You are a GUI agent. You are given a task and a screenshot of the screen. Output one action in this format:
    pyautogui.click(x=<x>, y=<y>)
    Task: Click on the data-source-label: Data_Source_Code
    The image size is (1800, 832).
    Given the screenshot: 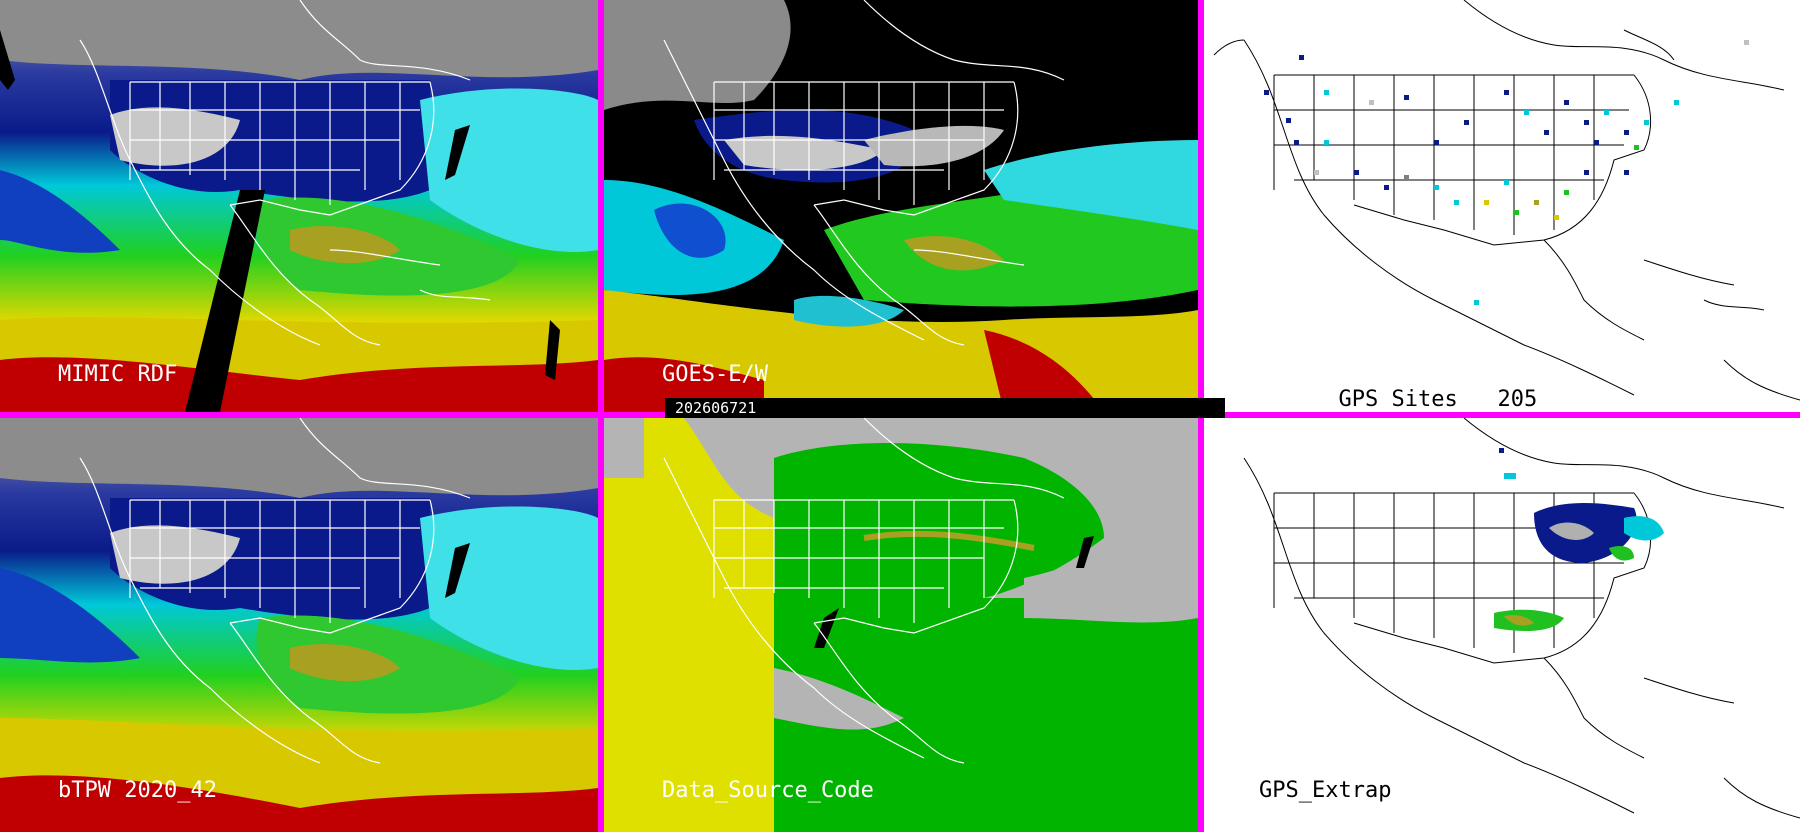 What is the action you would take?
    pyautogui.click(x=768, y=790)
    